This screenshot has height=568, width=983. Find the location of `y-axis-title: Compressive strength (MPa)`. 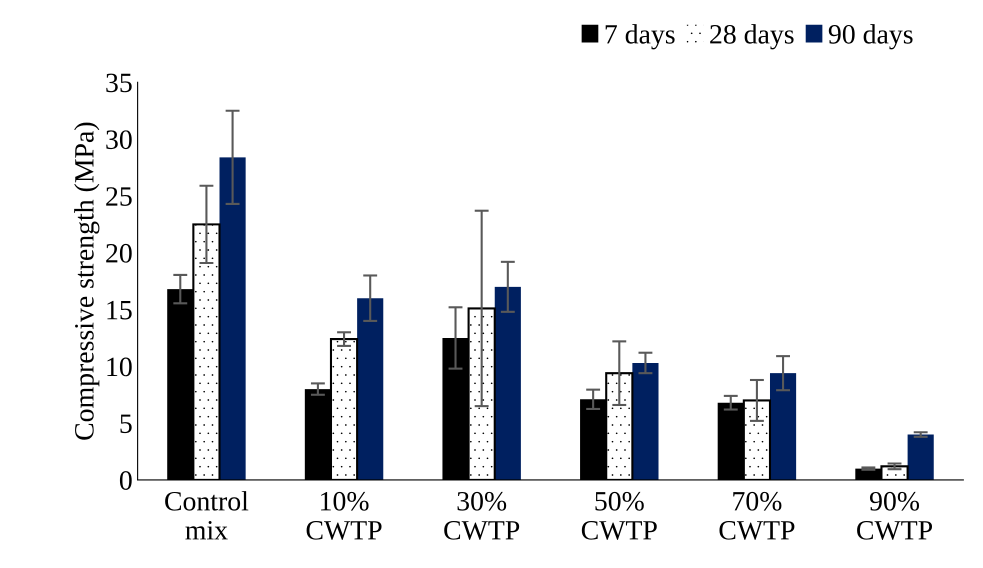

y-axis-title: Compressive strength (MPa) is located at coordinates (87, 281).